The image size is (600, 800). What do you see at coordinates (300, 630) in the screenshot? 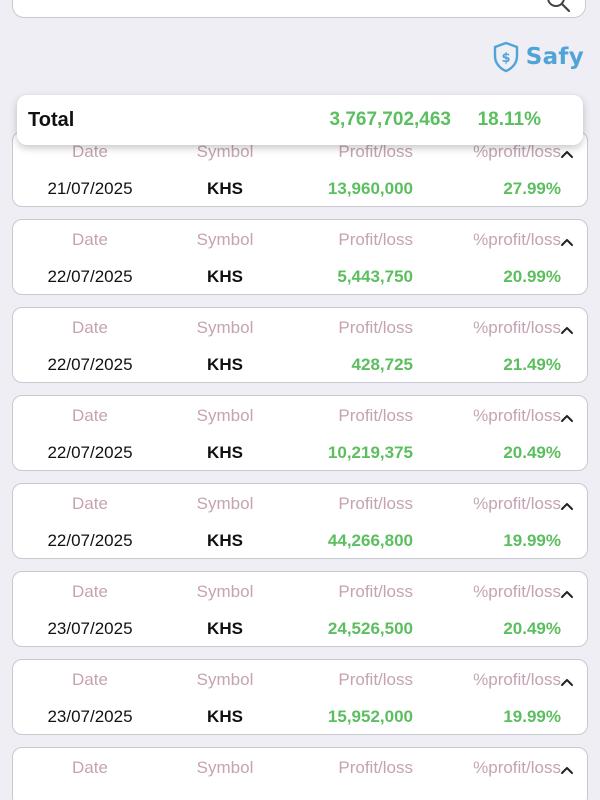
I see `list-item-values: 23/07/2025 KHS 24,526,500 20.49%` at bounding box center [300, 630].